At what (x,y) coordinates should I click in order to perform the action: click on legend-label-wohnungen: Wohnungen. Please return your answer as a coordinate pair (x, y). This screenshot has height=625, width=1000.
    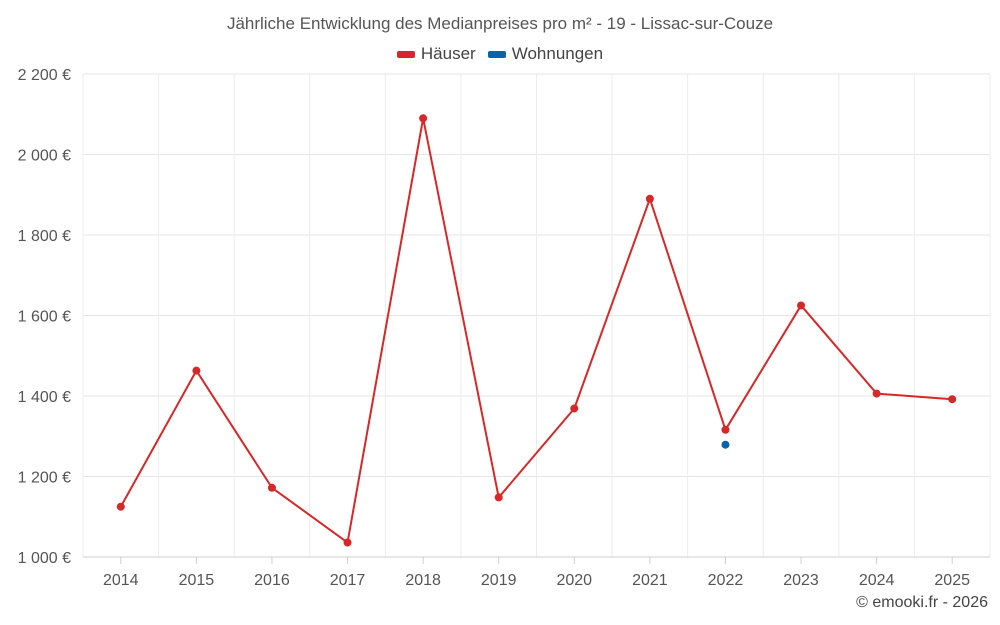
    Looking at the image, I should click on (557, 53).